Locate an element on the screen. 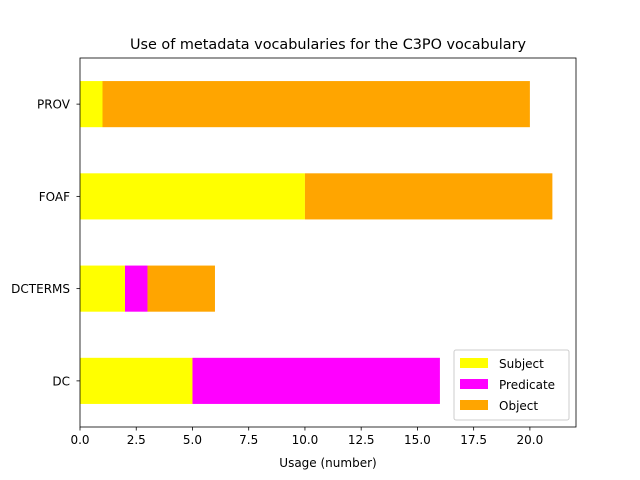 This screenshot has height=480, width=640. y-tick-label: PROV is located at coordinates (54, 105).